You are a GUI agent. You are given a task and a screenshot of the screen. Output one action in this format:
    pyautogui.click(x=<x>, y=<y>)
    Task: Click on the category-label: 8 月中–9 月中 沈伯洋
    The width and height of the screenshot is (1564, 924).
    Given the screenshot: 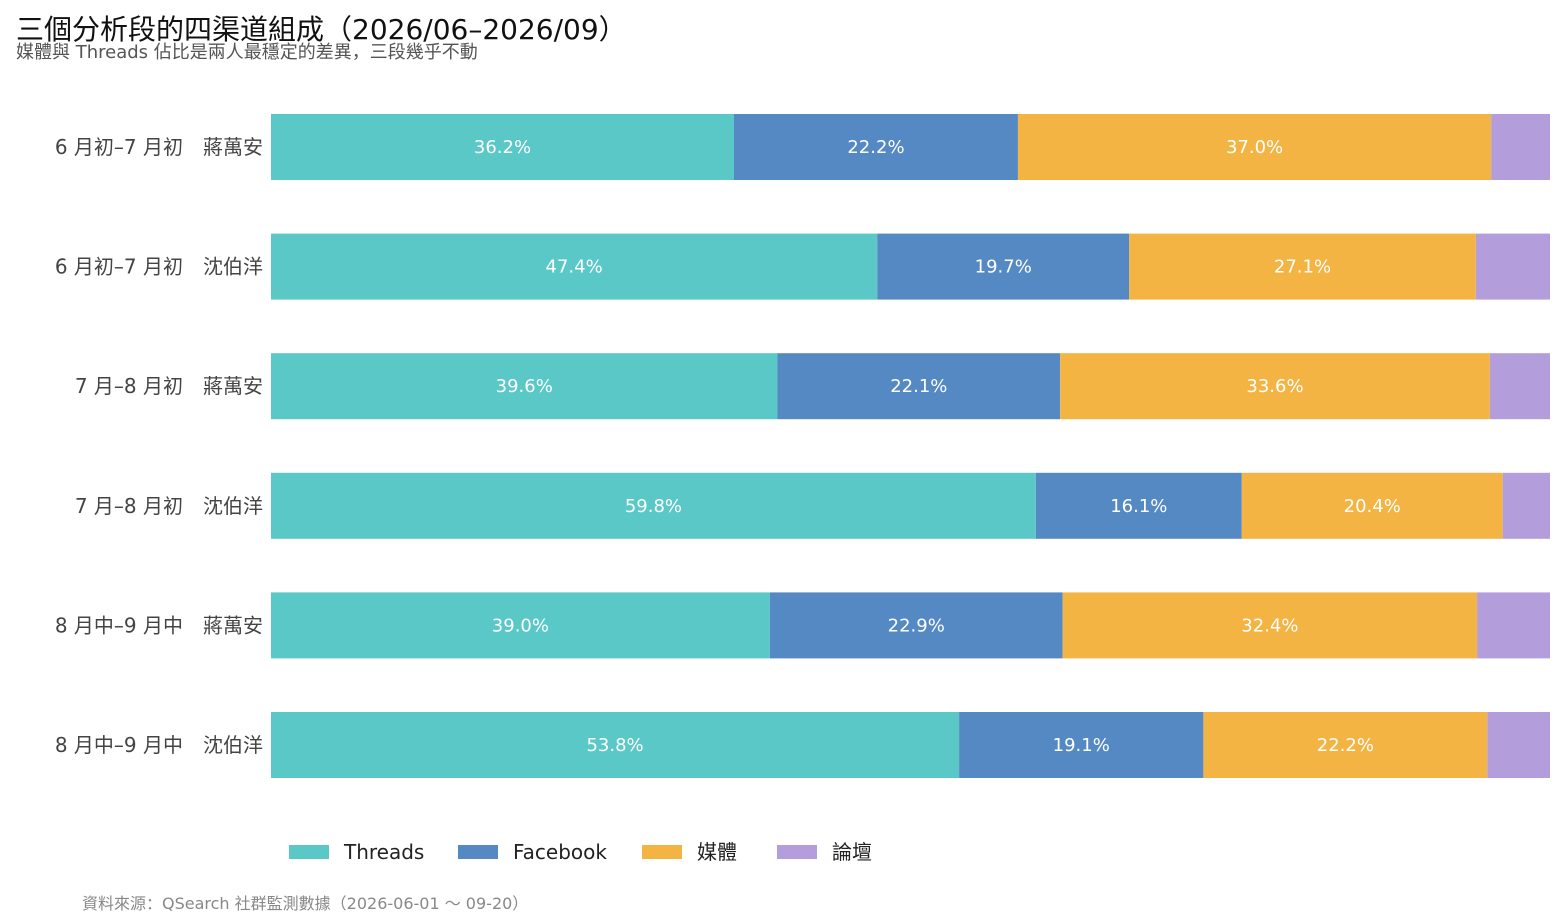 What is the action you would take?
    pyautogui.click(x=159, y=745)
    